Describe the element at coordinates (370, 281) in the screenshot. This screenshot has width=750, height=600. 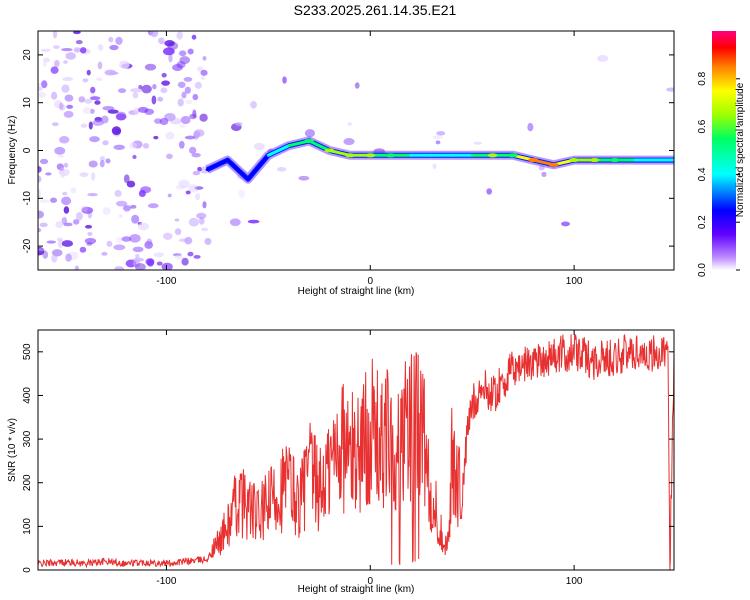
I see `heatmap-x-tick-label: 0` at that location.